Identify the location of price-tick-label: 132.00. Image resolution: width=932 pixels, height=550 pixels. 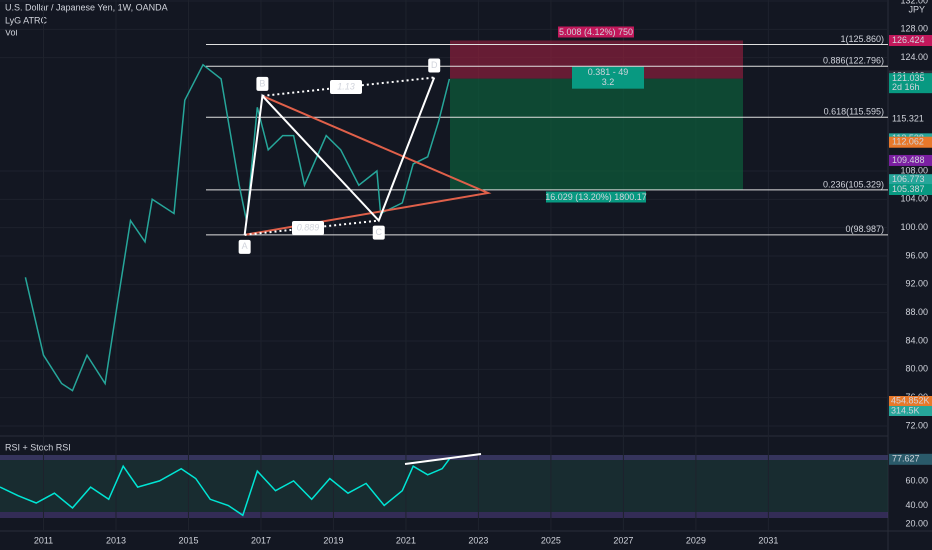
(914, 2).